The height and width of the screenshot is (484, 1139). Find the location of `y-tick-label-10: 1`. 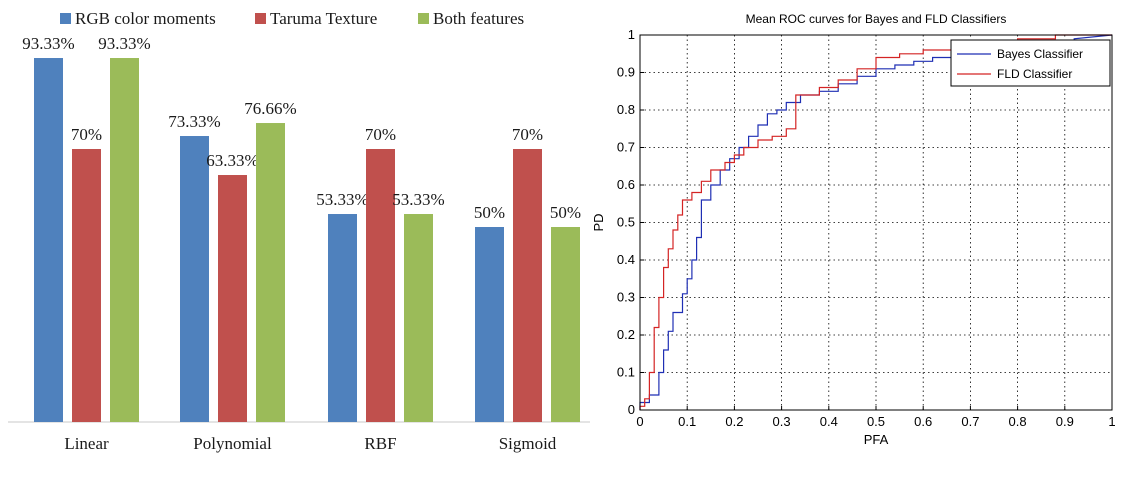

y-tick-label-10: 1 is located at coordinates (631, 34).